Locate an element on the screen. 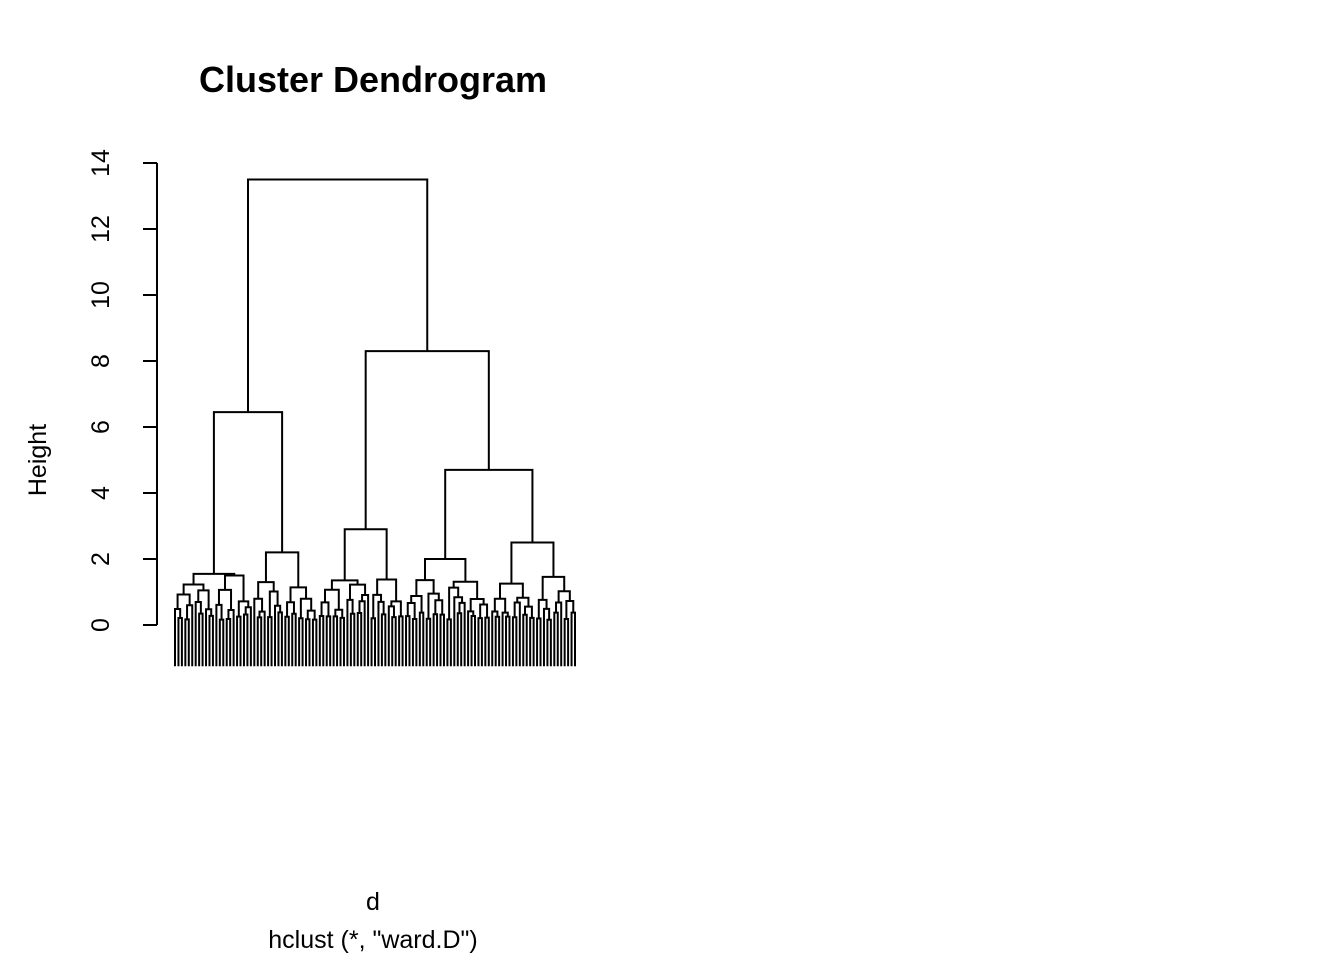  y-axis: 0 2 4 6 8 10 12 14 is located at coordinates (122, 390).